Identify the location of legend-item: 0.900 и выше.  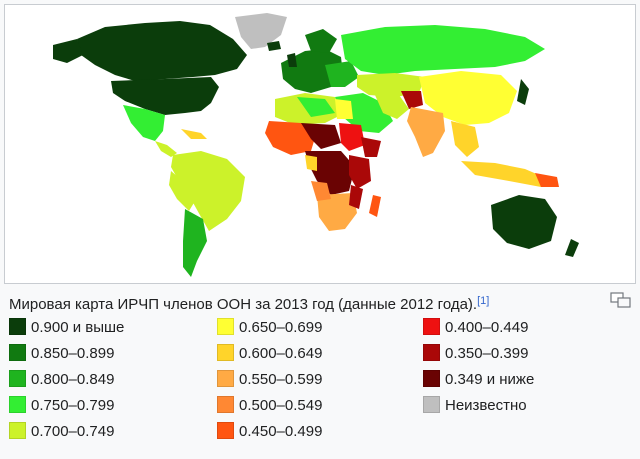
(66, 330).